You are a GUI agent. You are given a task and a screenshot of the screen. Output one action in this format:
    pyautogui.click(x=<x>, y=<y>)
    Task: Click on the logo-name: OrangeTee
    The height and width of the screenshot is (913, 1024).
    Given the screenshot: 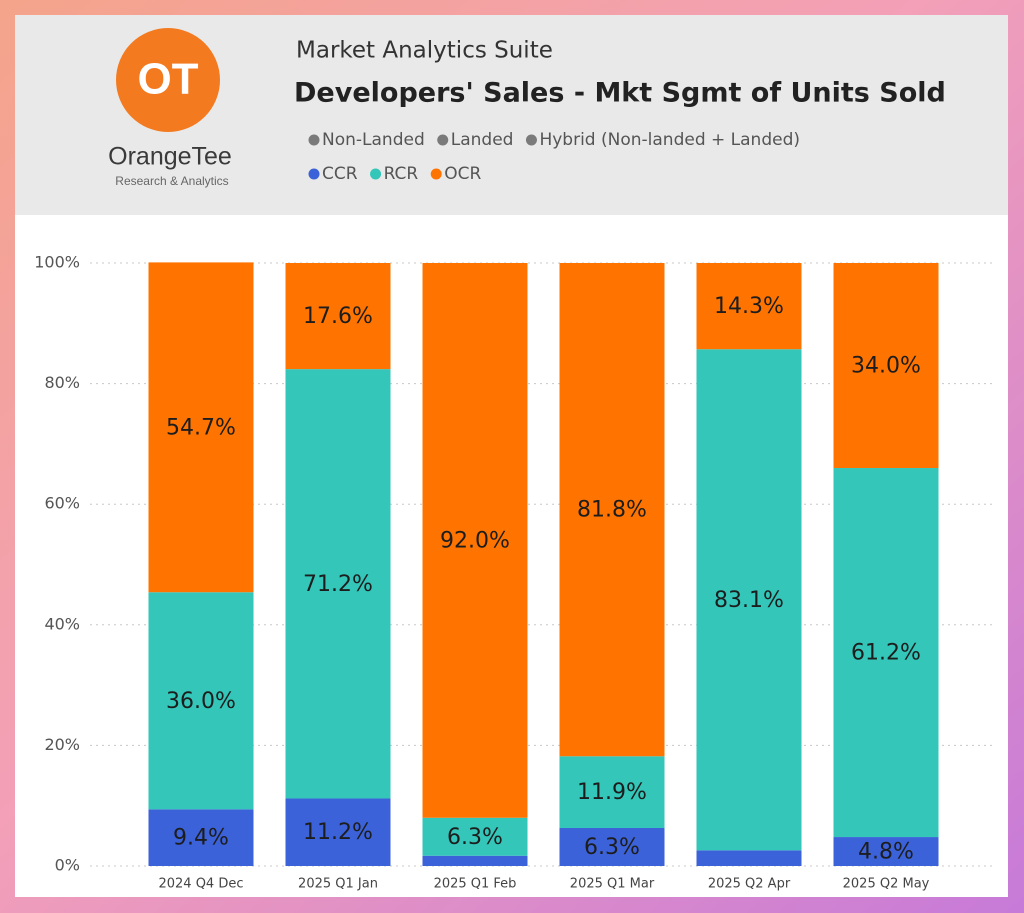 What is the action you would take?
    pyautogui.click(x=170, y=157)
    